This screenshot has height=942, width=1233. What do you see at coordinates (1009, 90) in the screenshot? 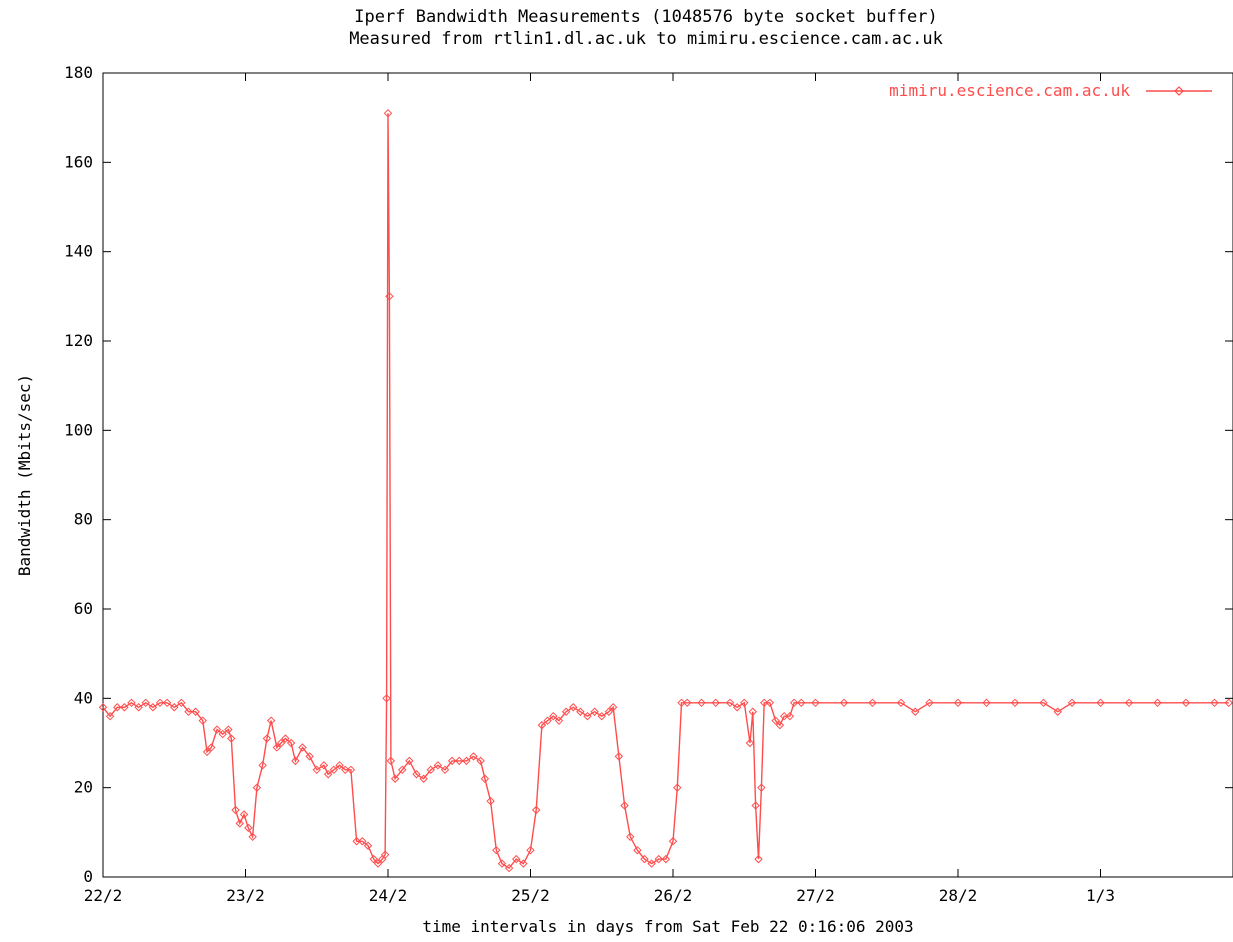
I see `legend-label: mimiru.escience.cam.ac.uk` at bounding box center [1009, 90].